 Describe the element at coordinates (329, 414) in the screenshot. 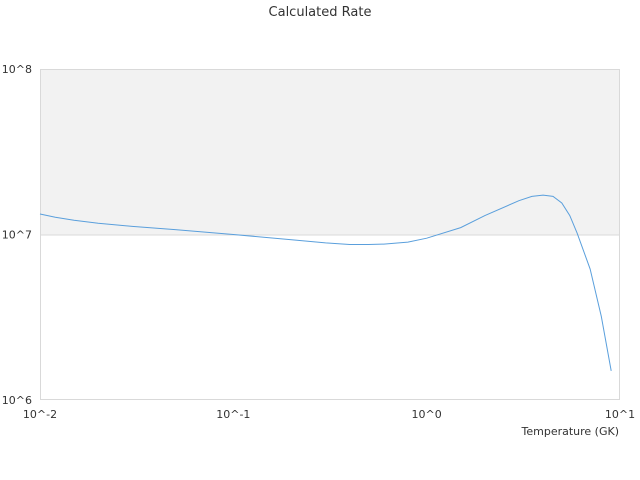

I see `x-tick-labels: 10^-2 10^-1 10^0 10^1` at that location.